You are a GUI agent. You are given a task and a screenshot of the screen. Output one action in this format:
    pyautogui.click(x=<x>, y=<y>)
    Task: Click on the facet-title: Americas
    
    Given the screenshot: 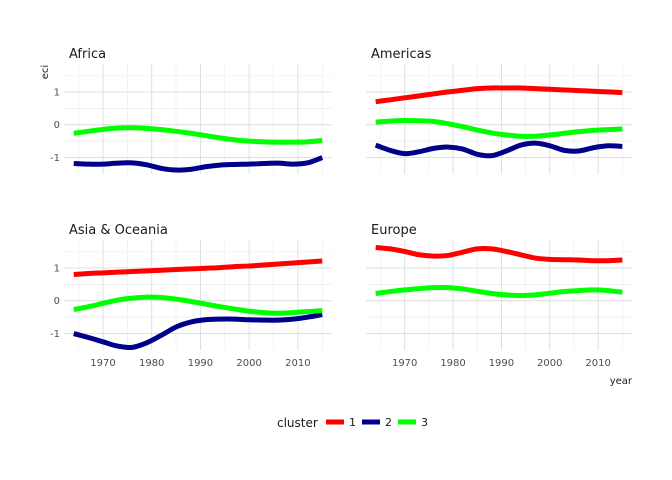 What is the action you would take?
    pyautogui.click(x=401, y=54)
    